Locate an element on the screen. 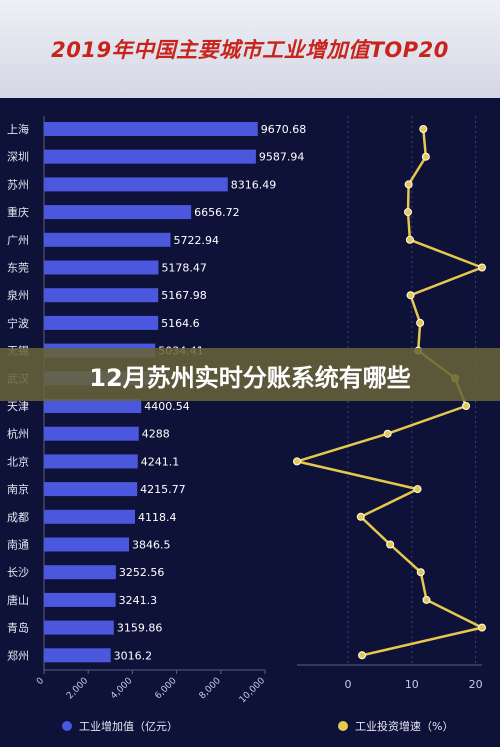  bar-category-label: 北京 is located at coordinates (18, 461).